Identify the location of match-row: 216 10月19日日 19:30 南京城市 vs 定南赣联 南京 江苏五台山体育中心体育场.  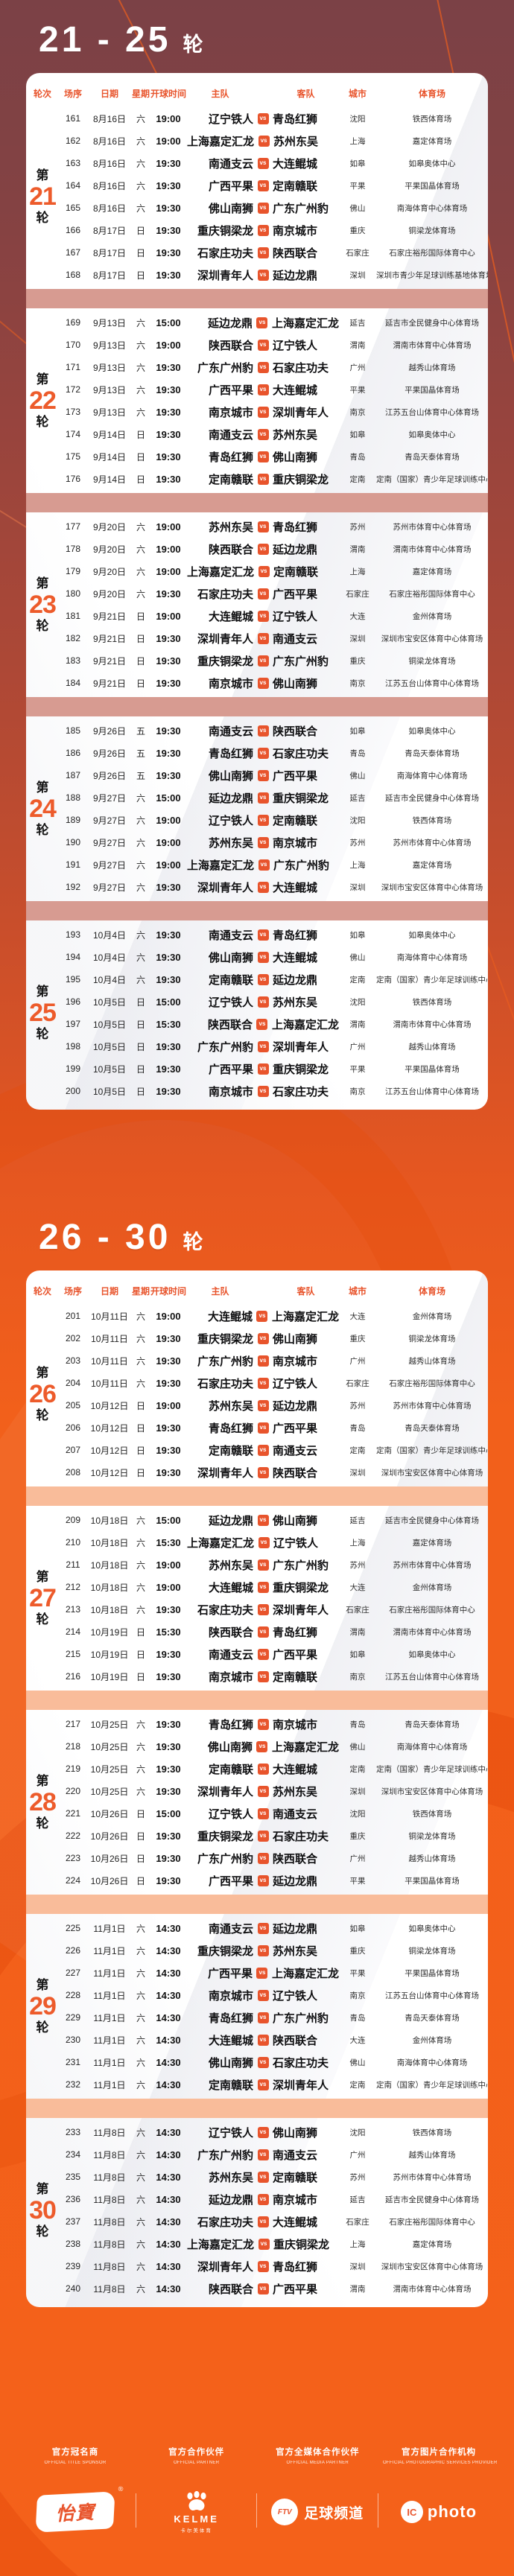
(273, 1676).